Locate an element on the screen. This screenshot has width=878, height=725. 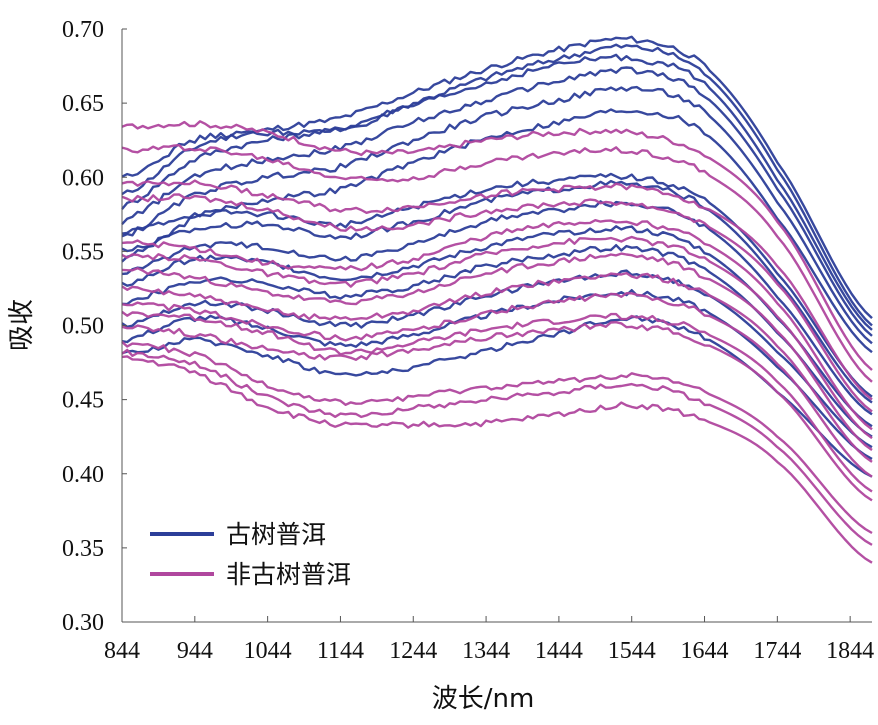
y-tick-label: 0.35 is located at coordinates (83, 549).